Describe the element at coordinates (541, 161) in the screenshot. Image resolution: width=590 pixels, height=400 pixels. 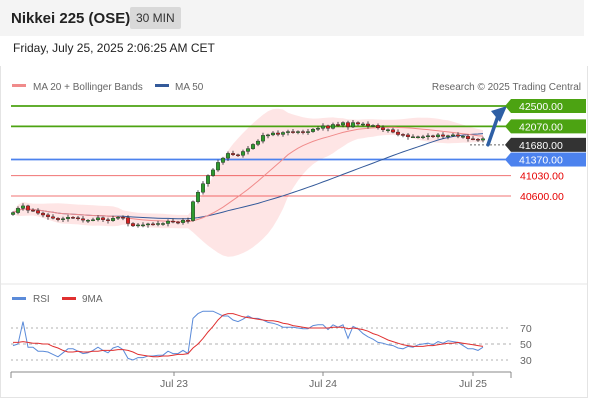
I see `pivot-label: 41370.00` at that location.